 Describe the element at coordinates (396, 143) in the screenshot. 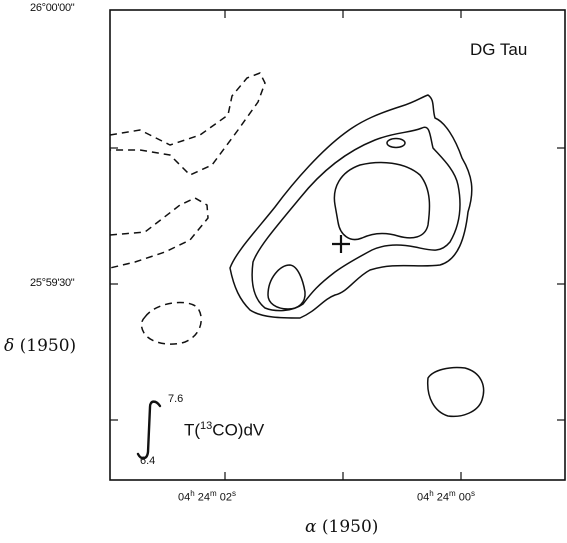

I see `contour-small-peak` at that location.